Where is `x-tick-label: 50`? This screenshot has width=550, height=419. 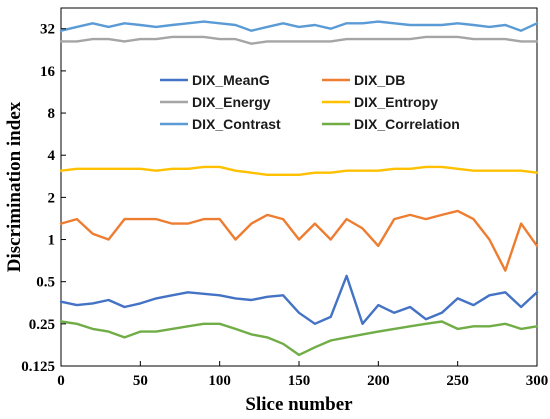 x-tick-label: 50 is located at coordinates (140, 381).